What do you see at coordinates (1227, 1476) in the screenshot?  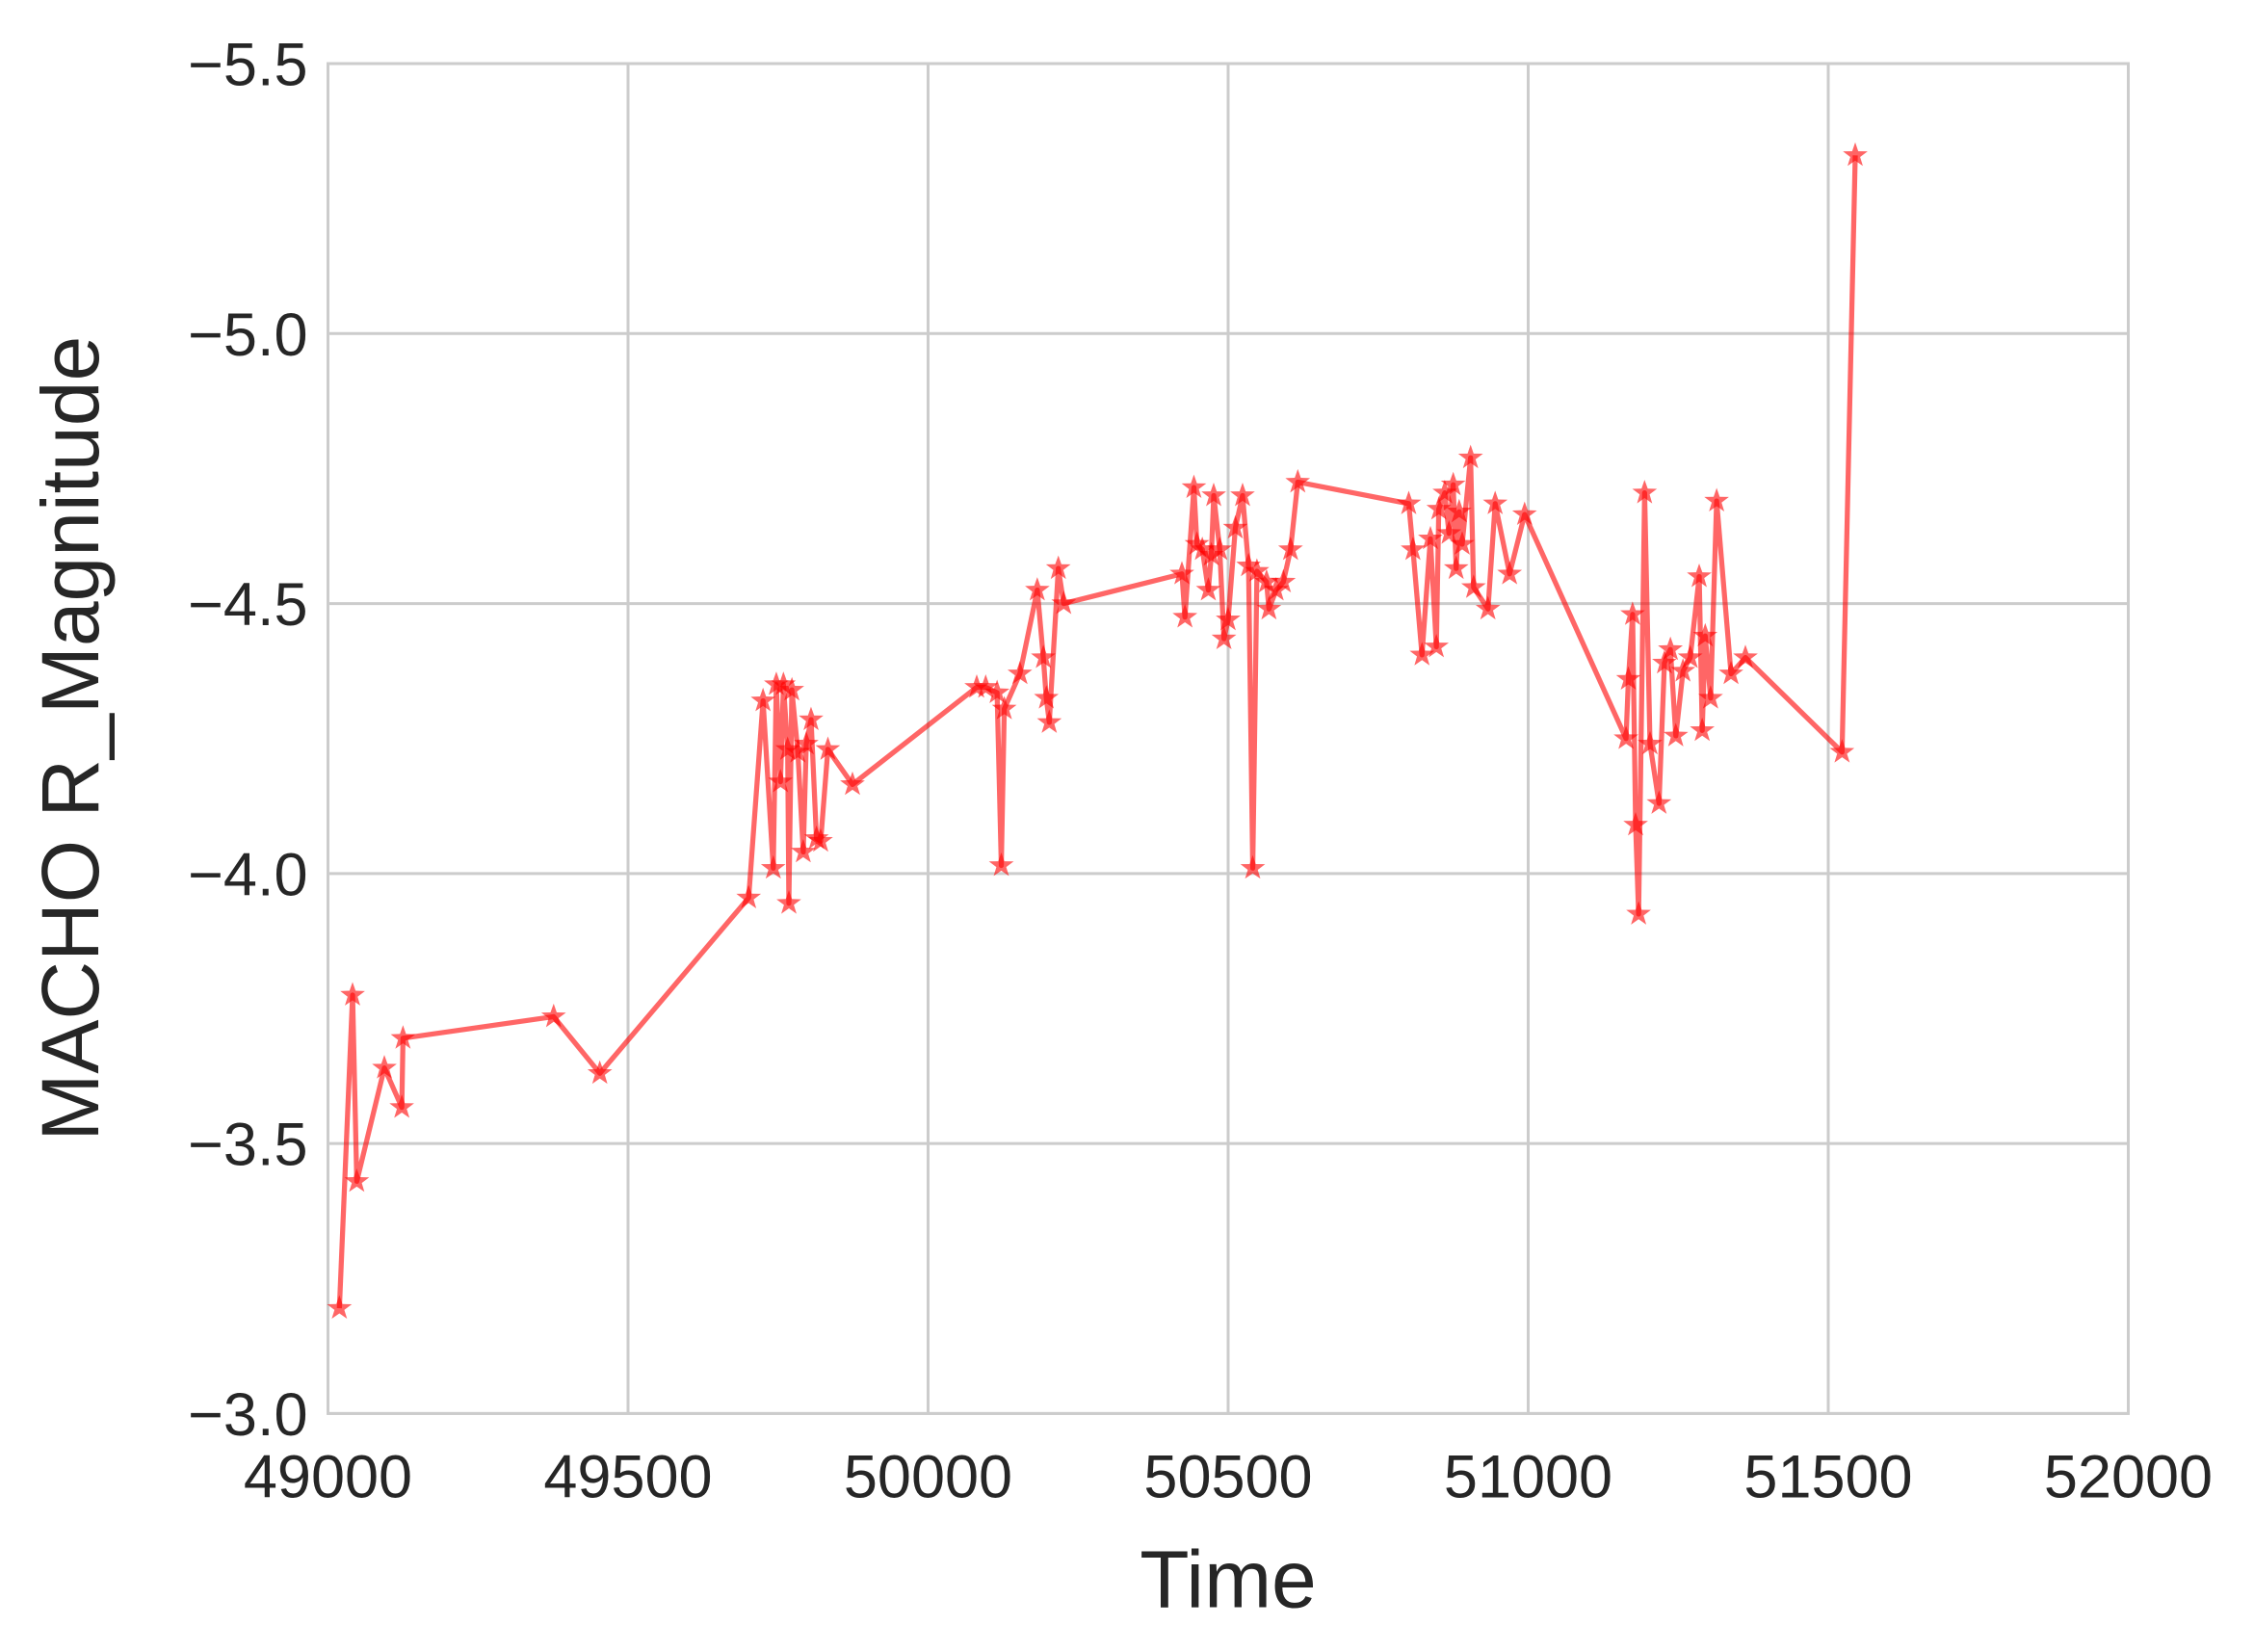 I see `x-tick-label: 50500` at bounding box center [1227, 1476].